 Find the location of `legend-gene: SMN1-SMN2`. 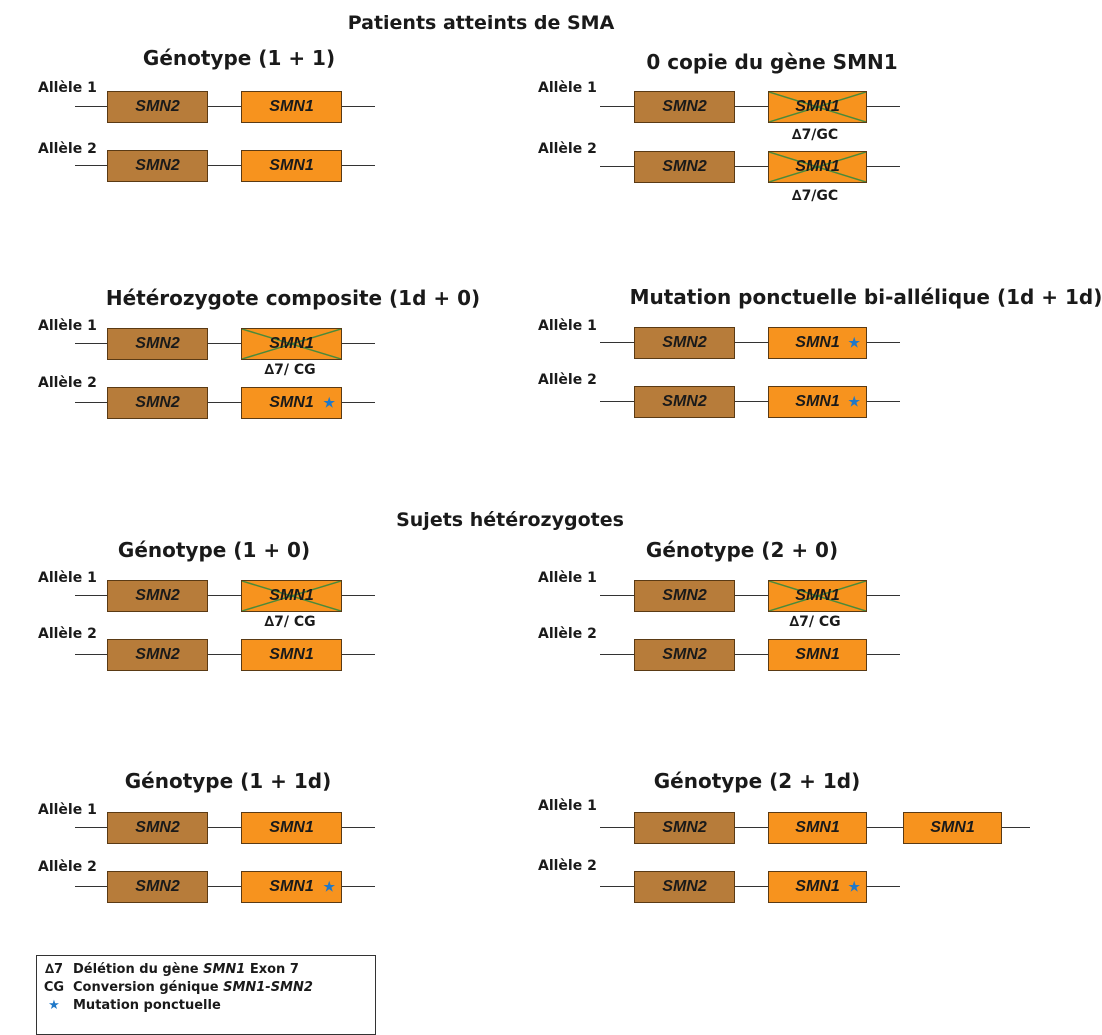

legend-gene: SMN1-SMN2 is located at coordinates (268, 987).